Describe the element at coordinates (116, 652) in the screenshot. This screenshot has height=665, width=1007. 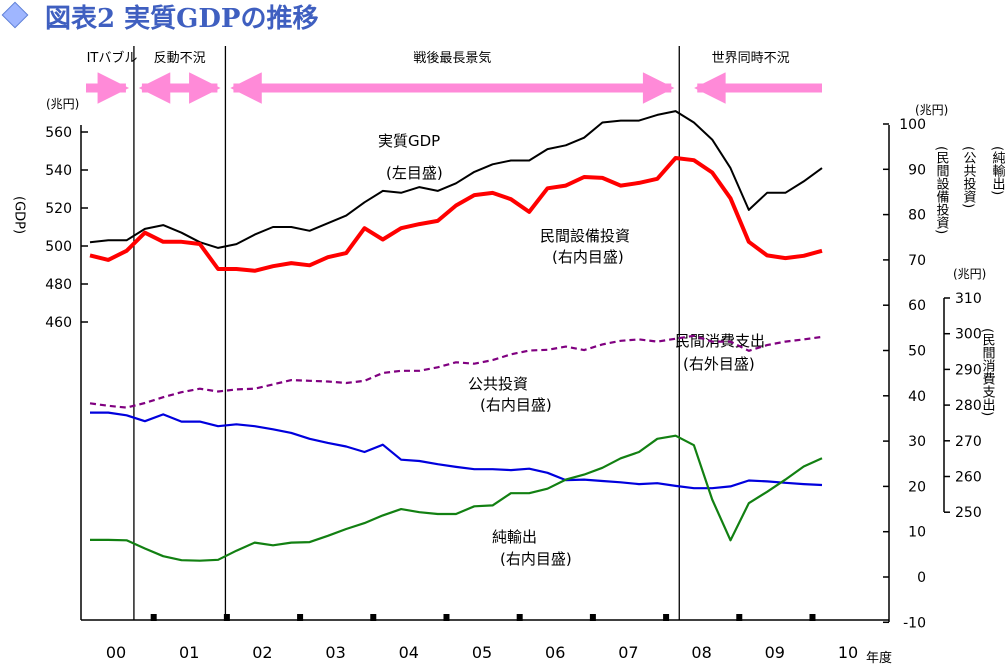
I see `x-tick-label: 00` at that location.